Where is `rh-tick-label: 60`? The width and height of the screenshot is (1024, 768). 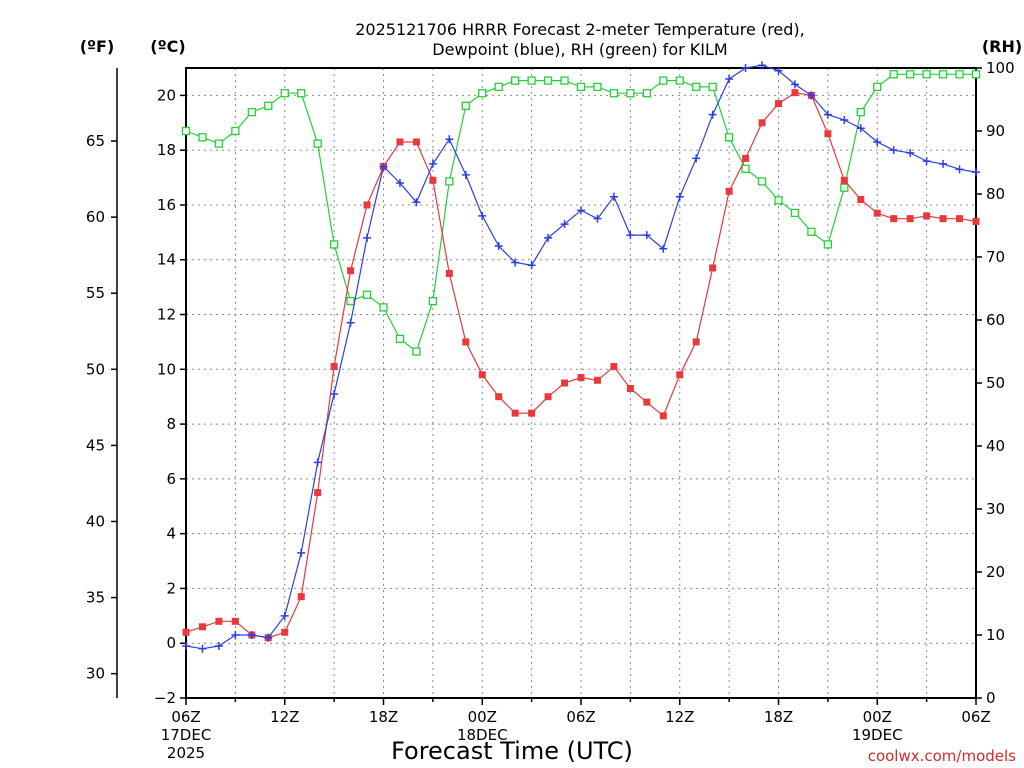
rh-tick-label: 60 is located at coordinates (995, 320).